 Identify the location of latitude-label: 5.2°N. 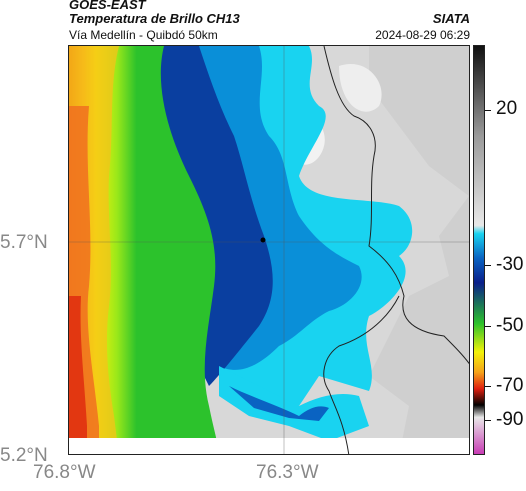
(24, 455).